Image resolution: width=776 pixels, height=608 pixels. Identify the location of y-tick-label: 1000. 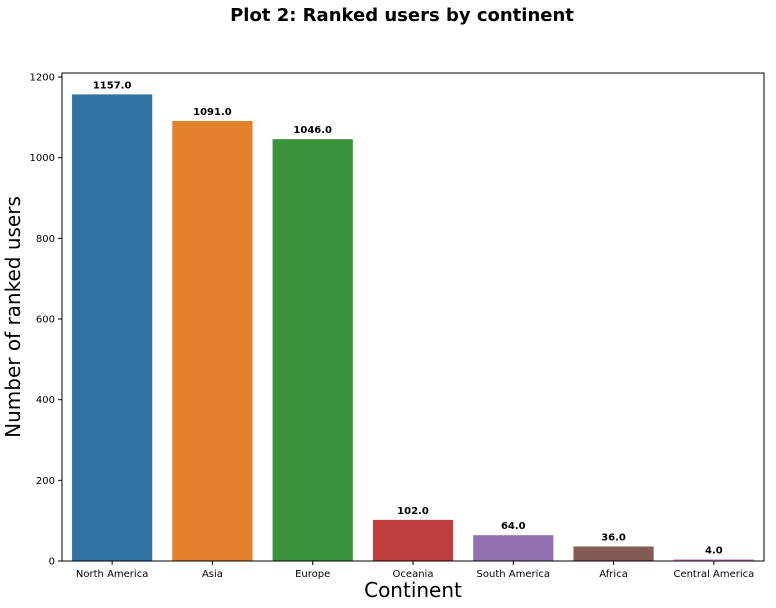
(42, 158).